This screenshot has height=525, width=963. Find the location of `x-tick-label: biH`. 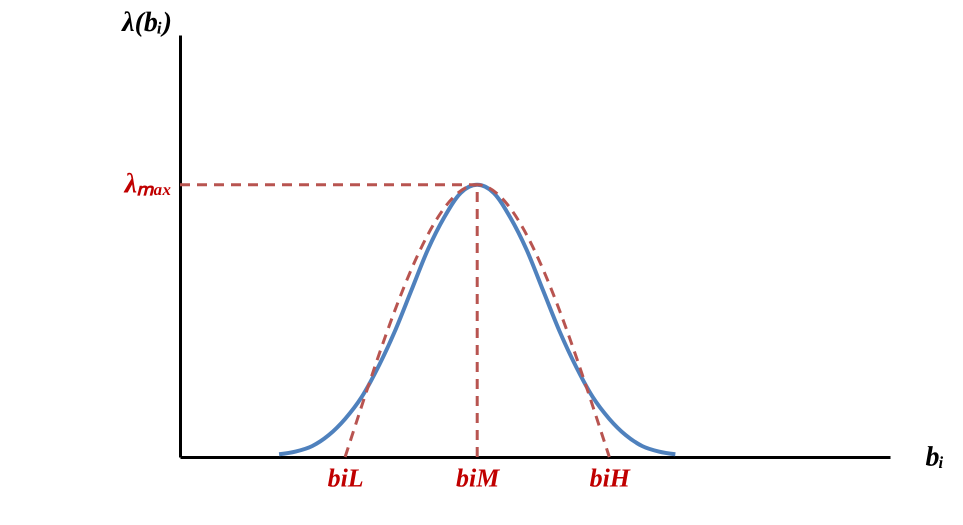

x-tick-label: biH is located at coordinates (610, 478).